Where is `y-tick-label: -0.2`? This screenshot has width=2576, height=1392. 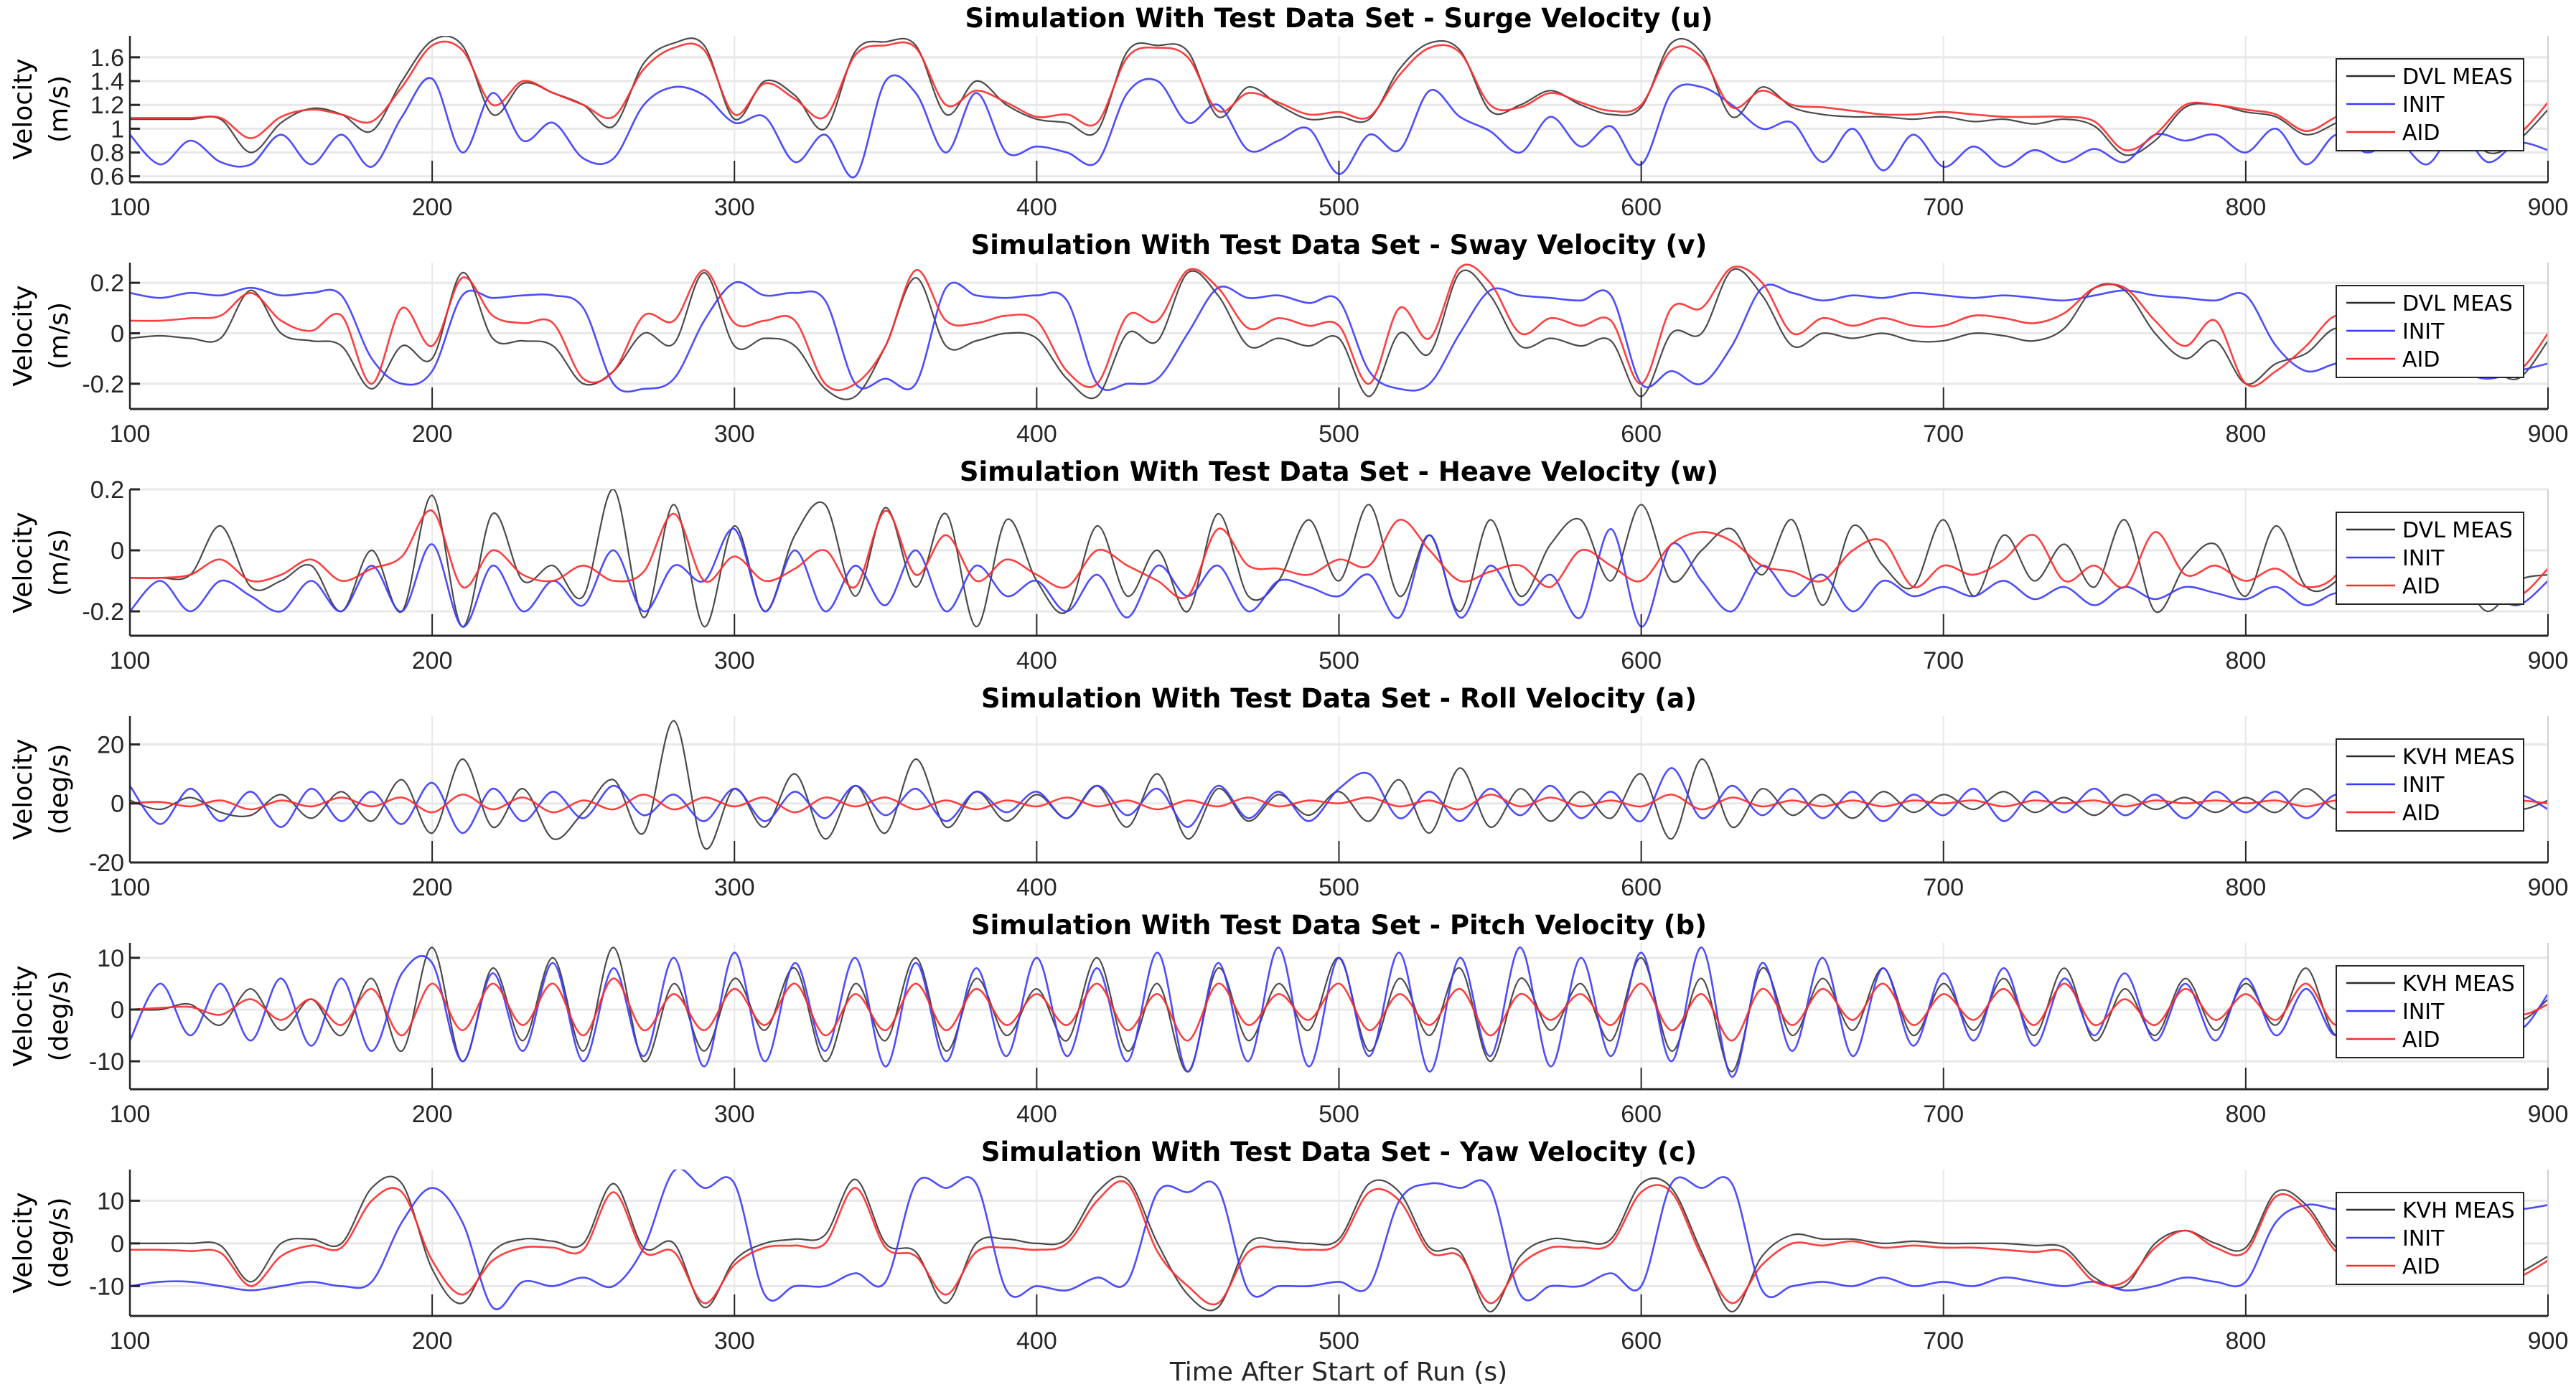
y-tick-label: -0.2 is located at coordinates (103, 385).